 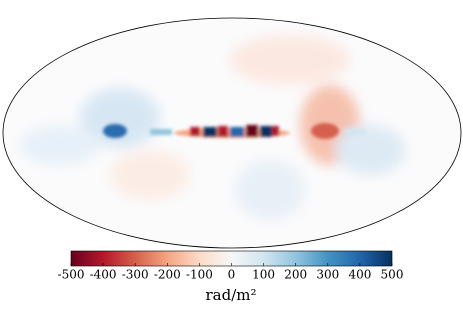 I want to click on colorbar-tick-label: -400, so click(x=103, y=275).